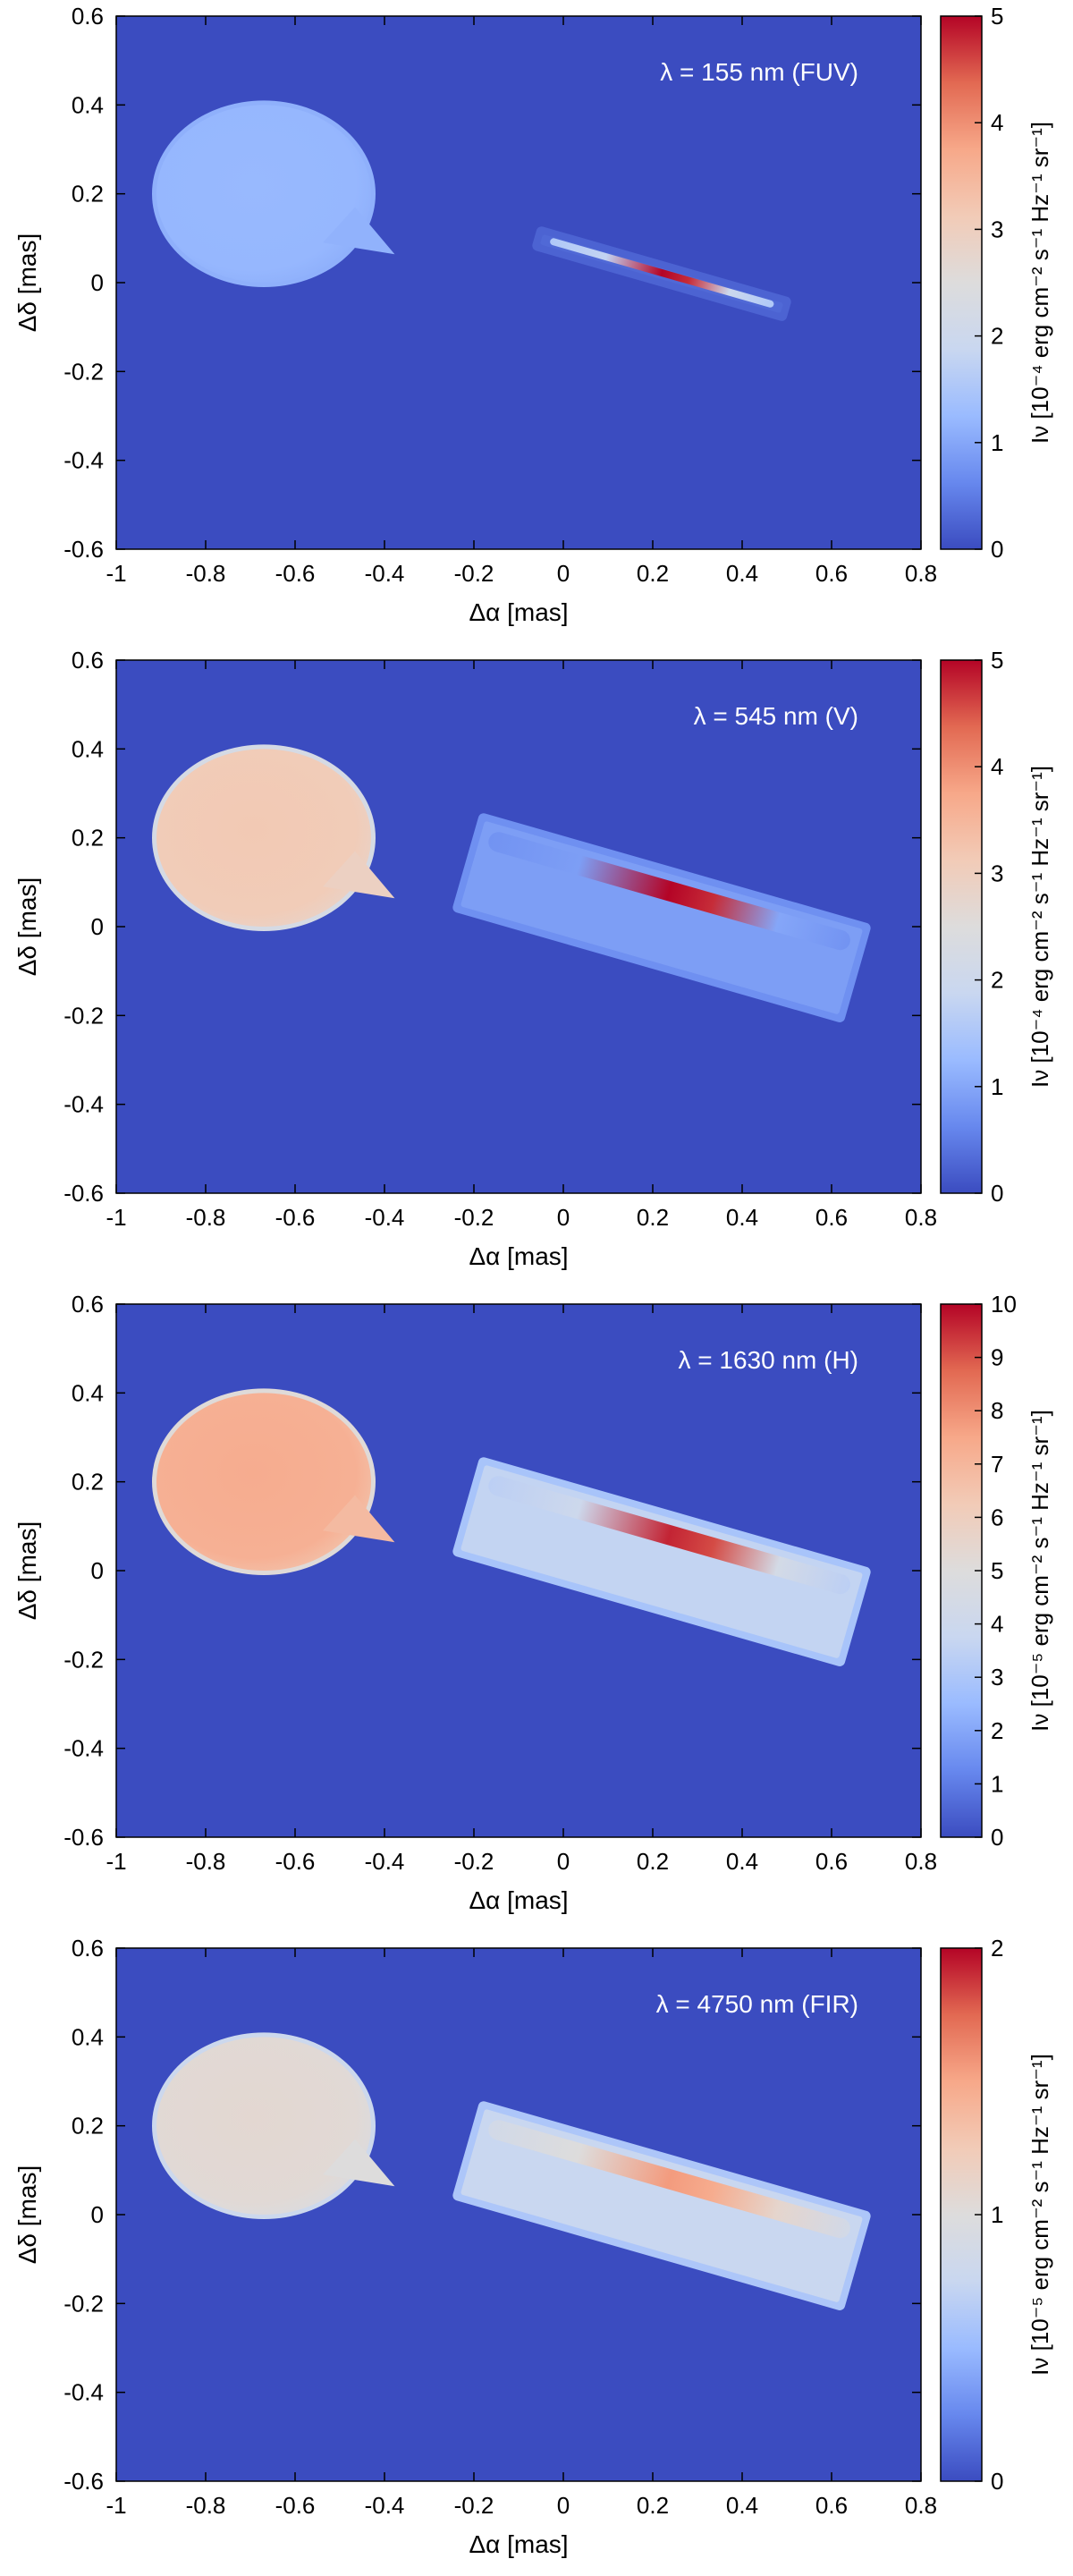  What do you see at coordinates (776, 716) in the screenshot?
I see `panel-title: λ = 545 nm (V)` at bounding box center [776, 716].